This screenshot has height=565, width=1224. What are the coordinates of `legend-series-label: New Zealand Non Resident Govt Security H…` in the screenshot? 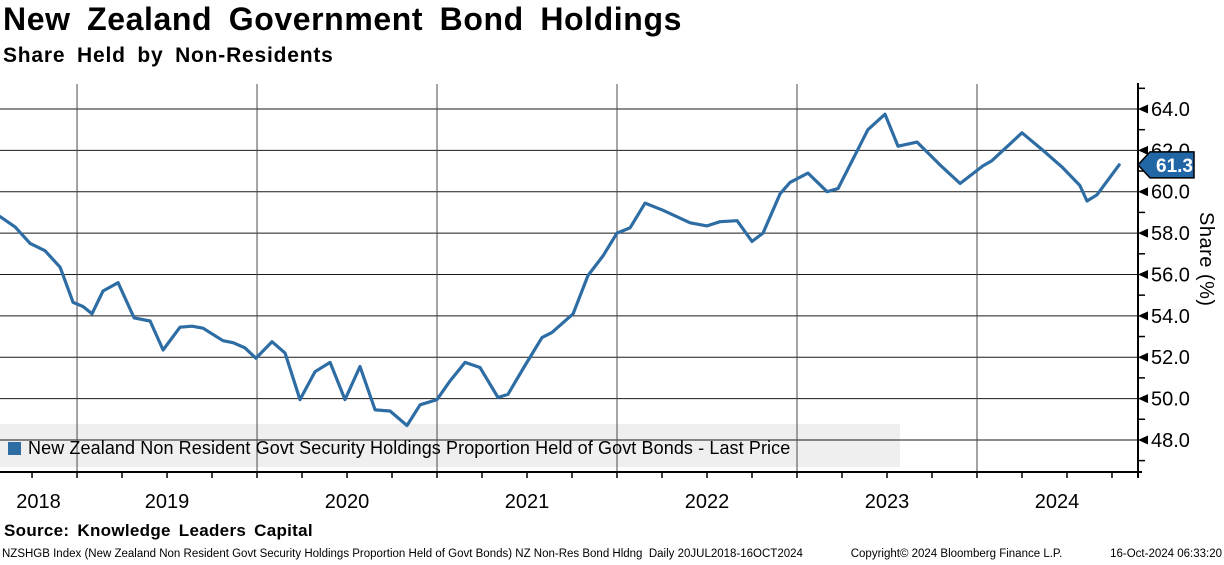 It's located at (409, 448).